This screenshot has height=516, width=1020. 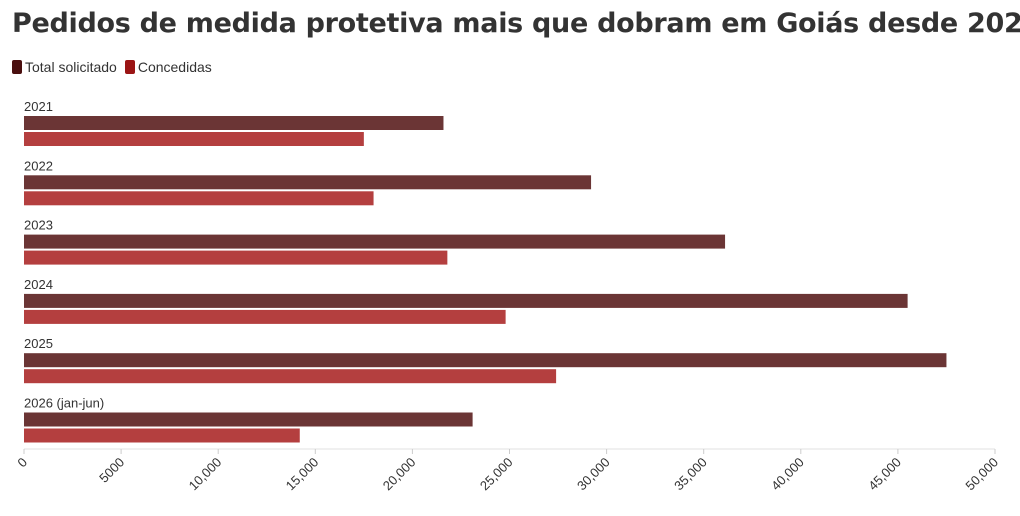 I want to click on category-label: 2025, so click(x=38, y=343).